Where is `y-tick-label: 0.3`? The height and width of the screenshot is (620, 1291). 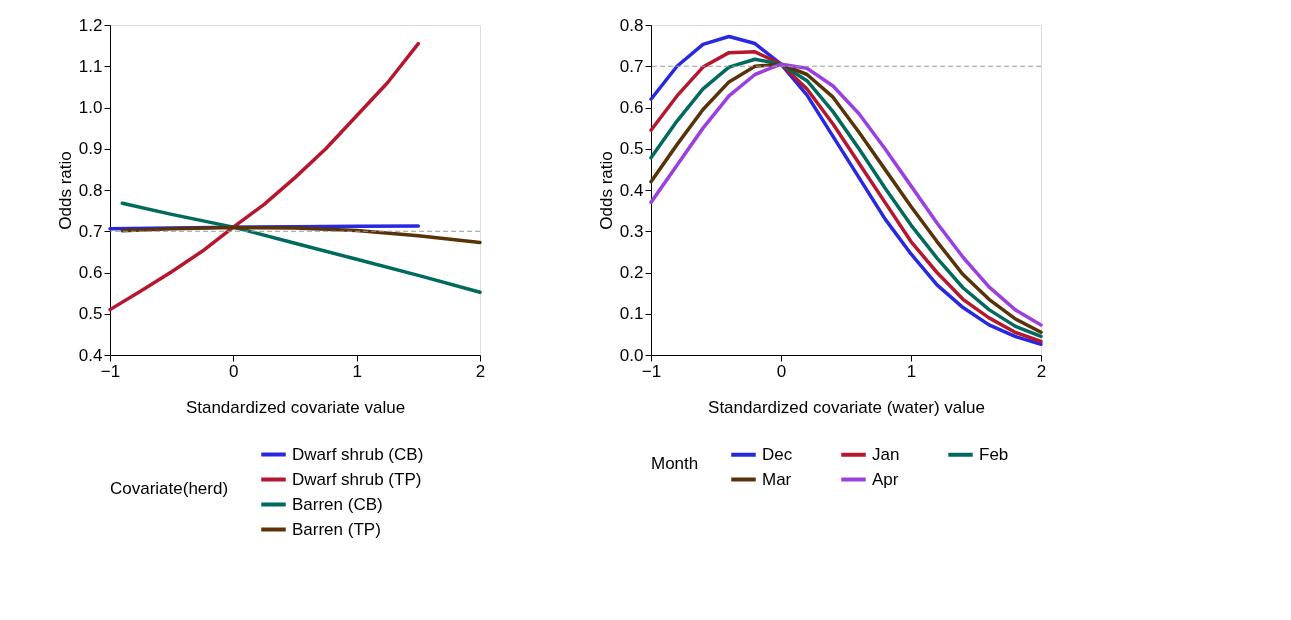 y-tick-label: 0.3 is located at coordinates (631, 231).